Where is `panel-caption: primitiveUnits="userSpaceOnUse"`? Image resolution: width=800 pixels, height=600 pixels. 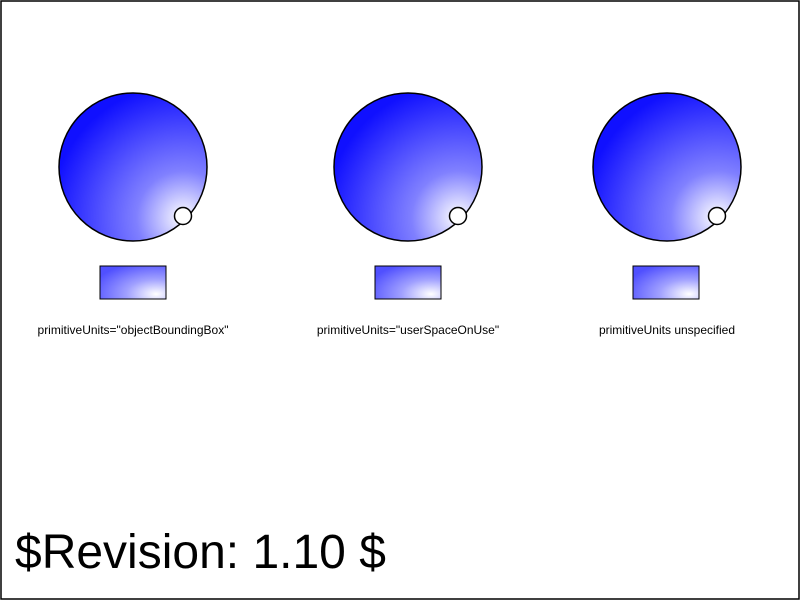 panel-caption: primitiveUnits="userSpaceOnUse" is located at coordinates (408, 330).